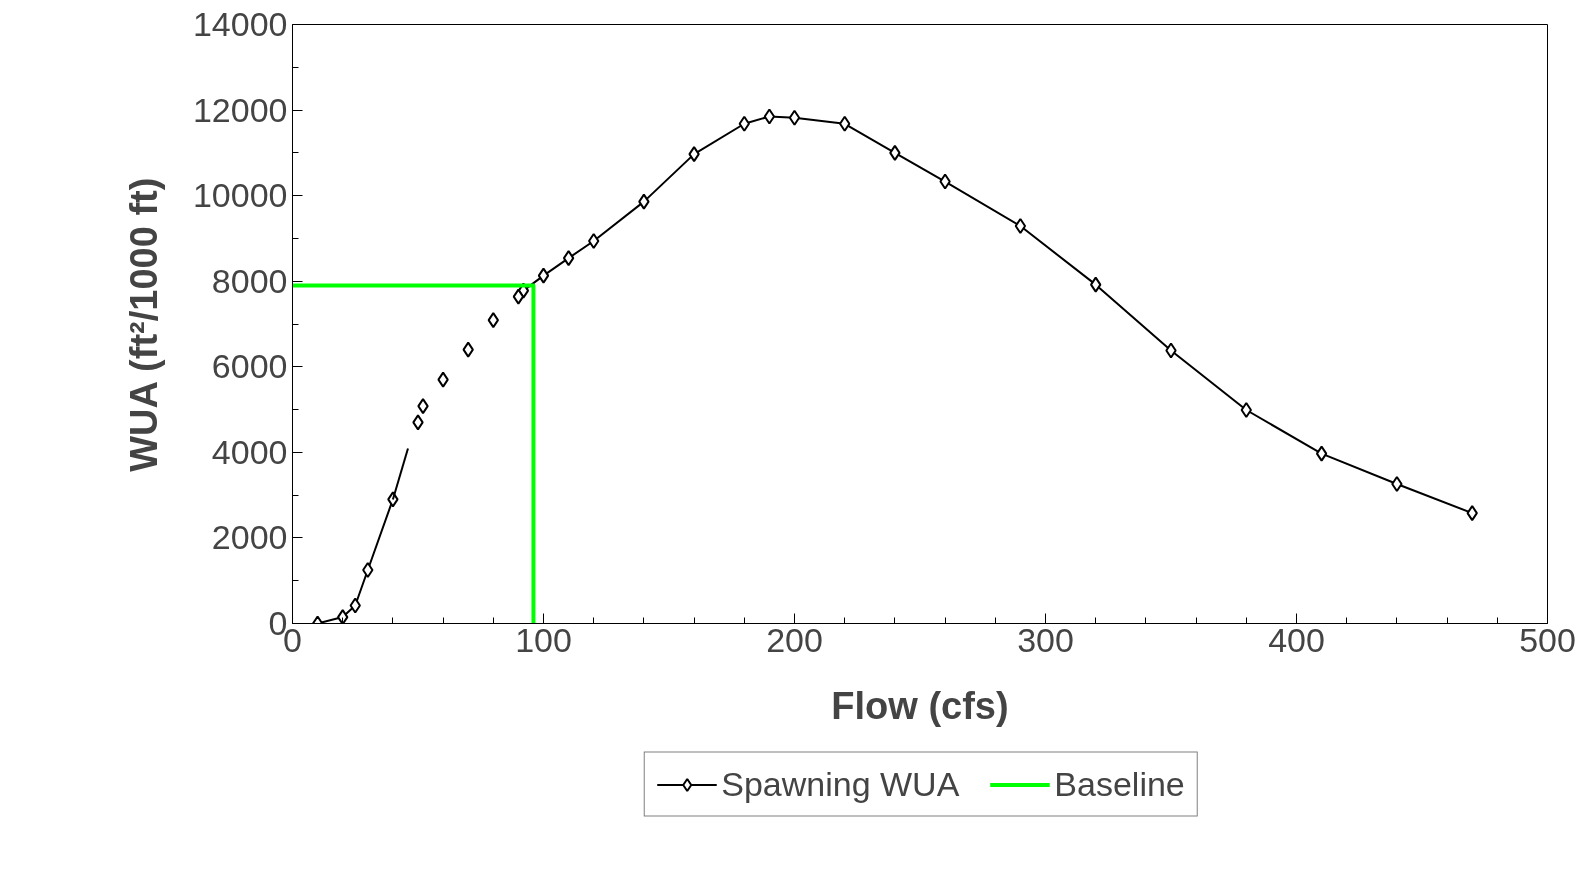  I want to click on y-axis-title: WUA (ft²/1000 ft), so click(143, 324).